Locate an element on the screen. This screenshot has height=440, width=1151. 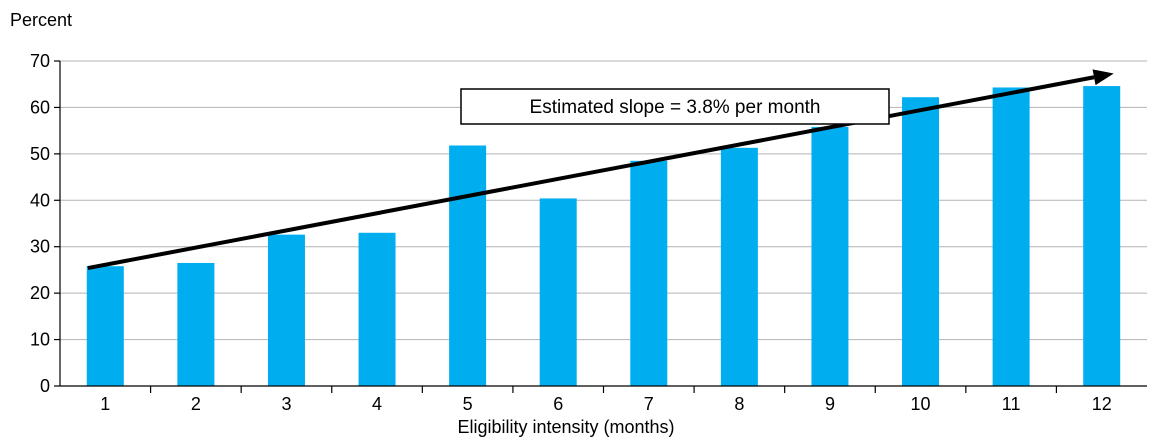
y-tick-labels: 0 10 20 30 40 50 60 70 is located at coordinates (40, 223).